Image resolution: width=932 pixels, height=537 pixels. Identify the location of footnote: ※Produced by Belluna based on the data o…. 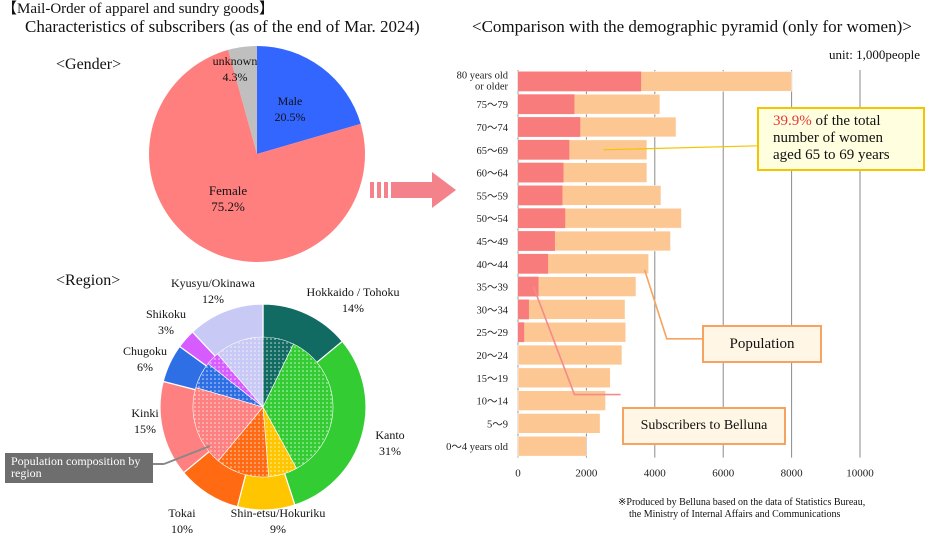
(741, 509).